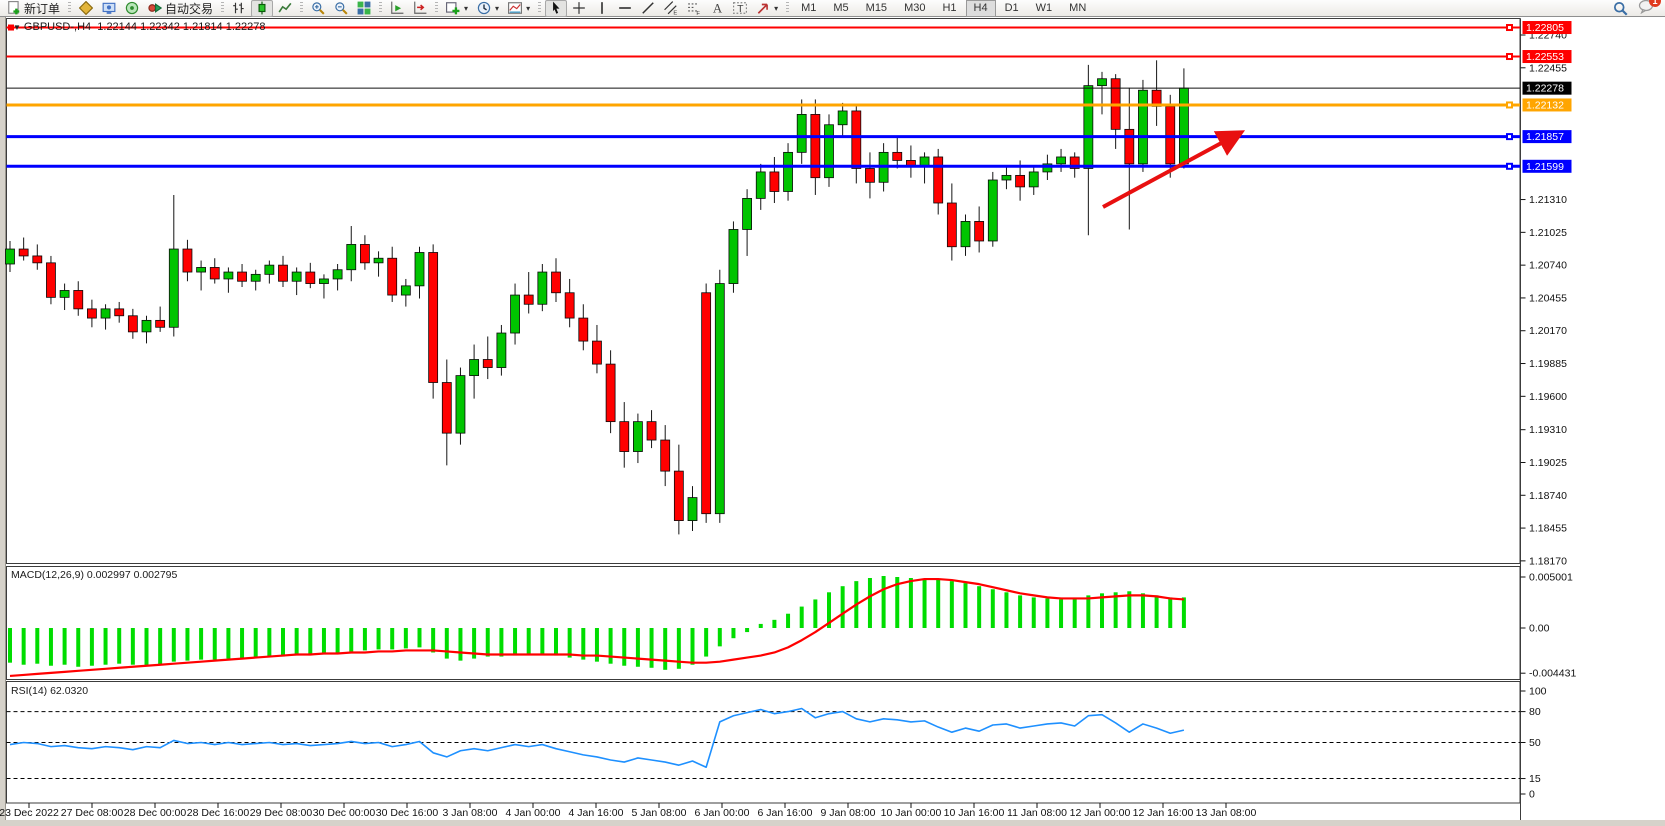  What do you see at coordinates (281, 813) in the screenshot?
I see `time-tick-label: 29 Dec 08:00` at bounding box center [281, 813].